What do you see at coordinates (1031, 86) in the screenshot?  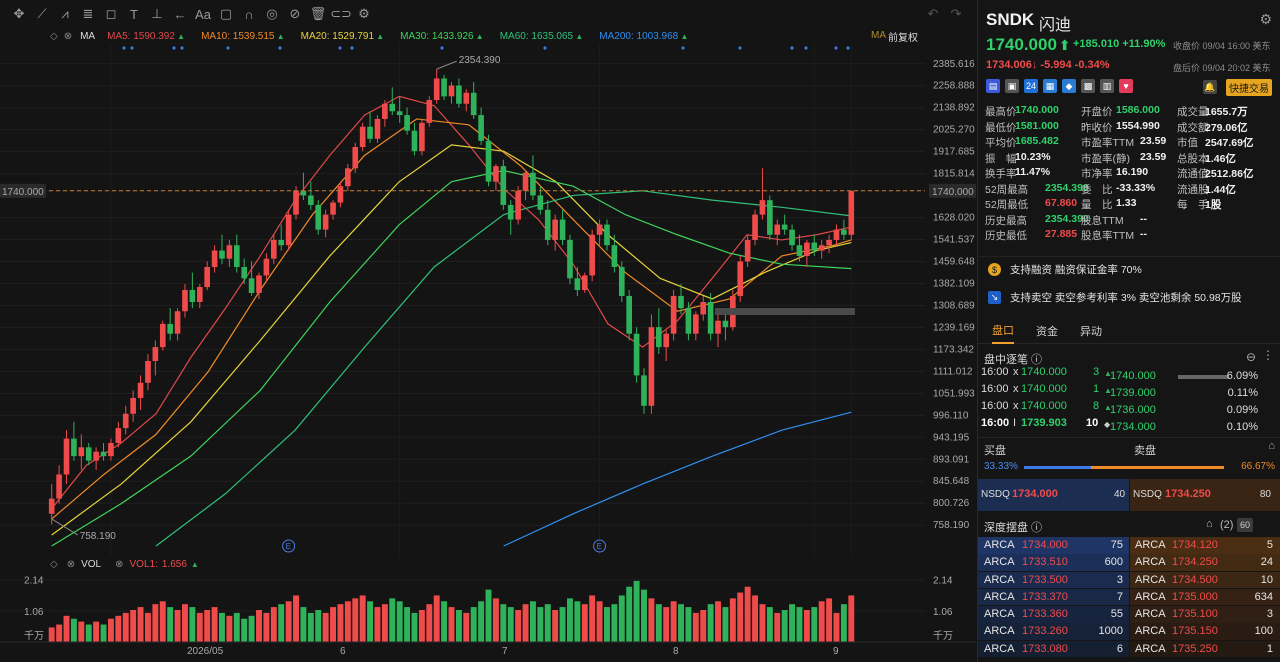 I see `24h-icon: 24` at bounding box center [1031, 86].